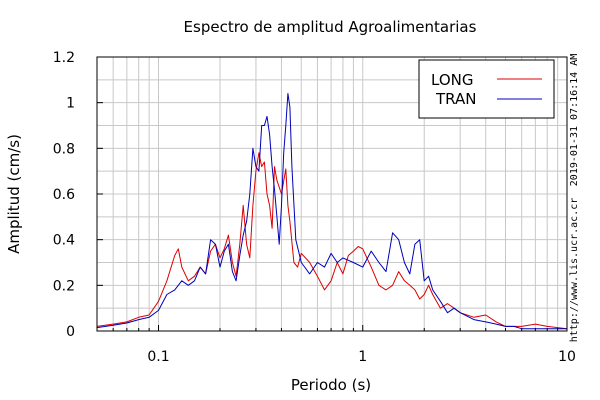 The height and width of the screenshot is (400, 600). I want to click on legend-label-tran: TRAN, so click(455, 99).